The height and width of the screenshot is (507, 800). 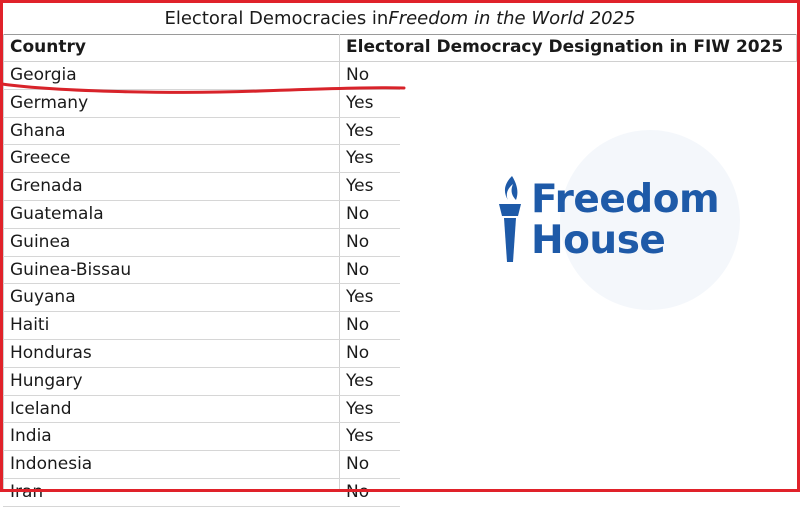 What do you see at coordinates (400, 382) in the screenshot?
I see `table-row: Hungary Yes` at bounding box center [400, 382].